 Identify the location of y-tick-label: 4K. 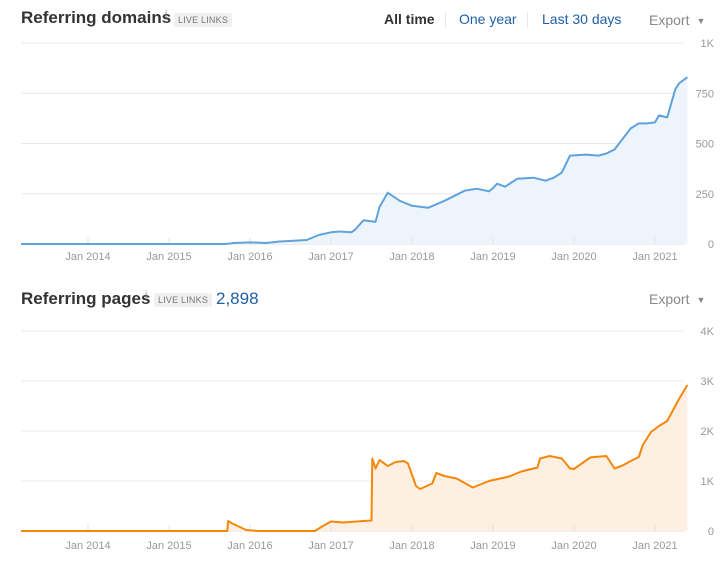
(708, 332).